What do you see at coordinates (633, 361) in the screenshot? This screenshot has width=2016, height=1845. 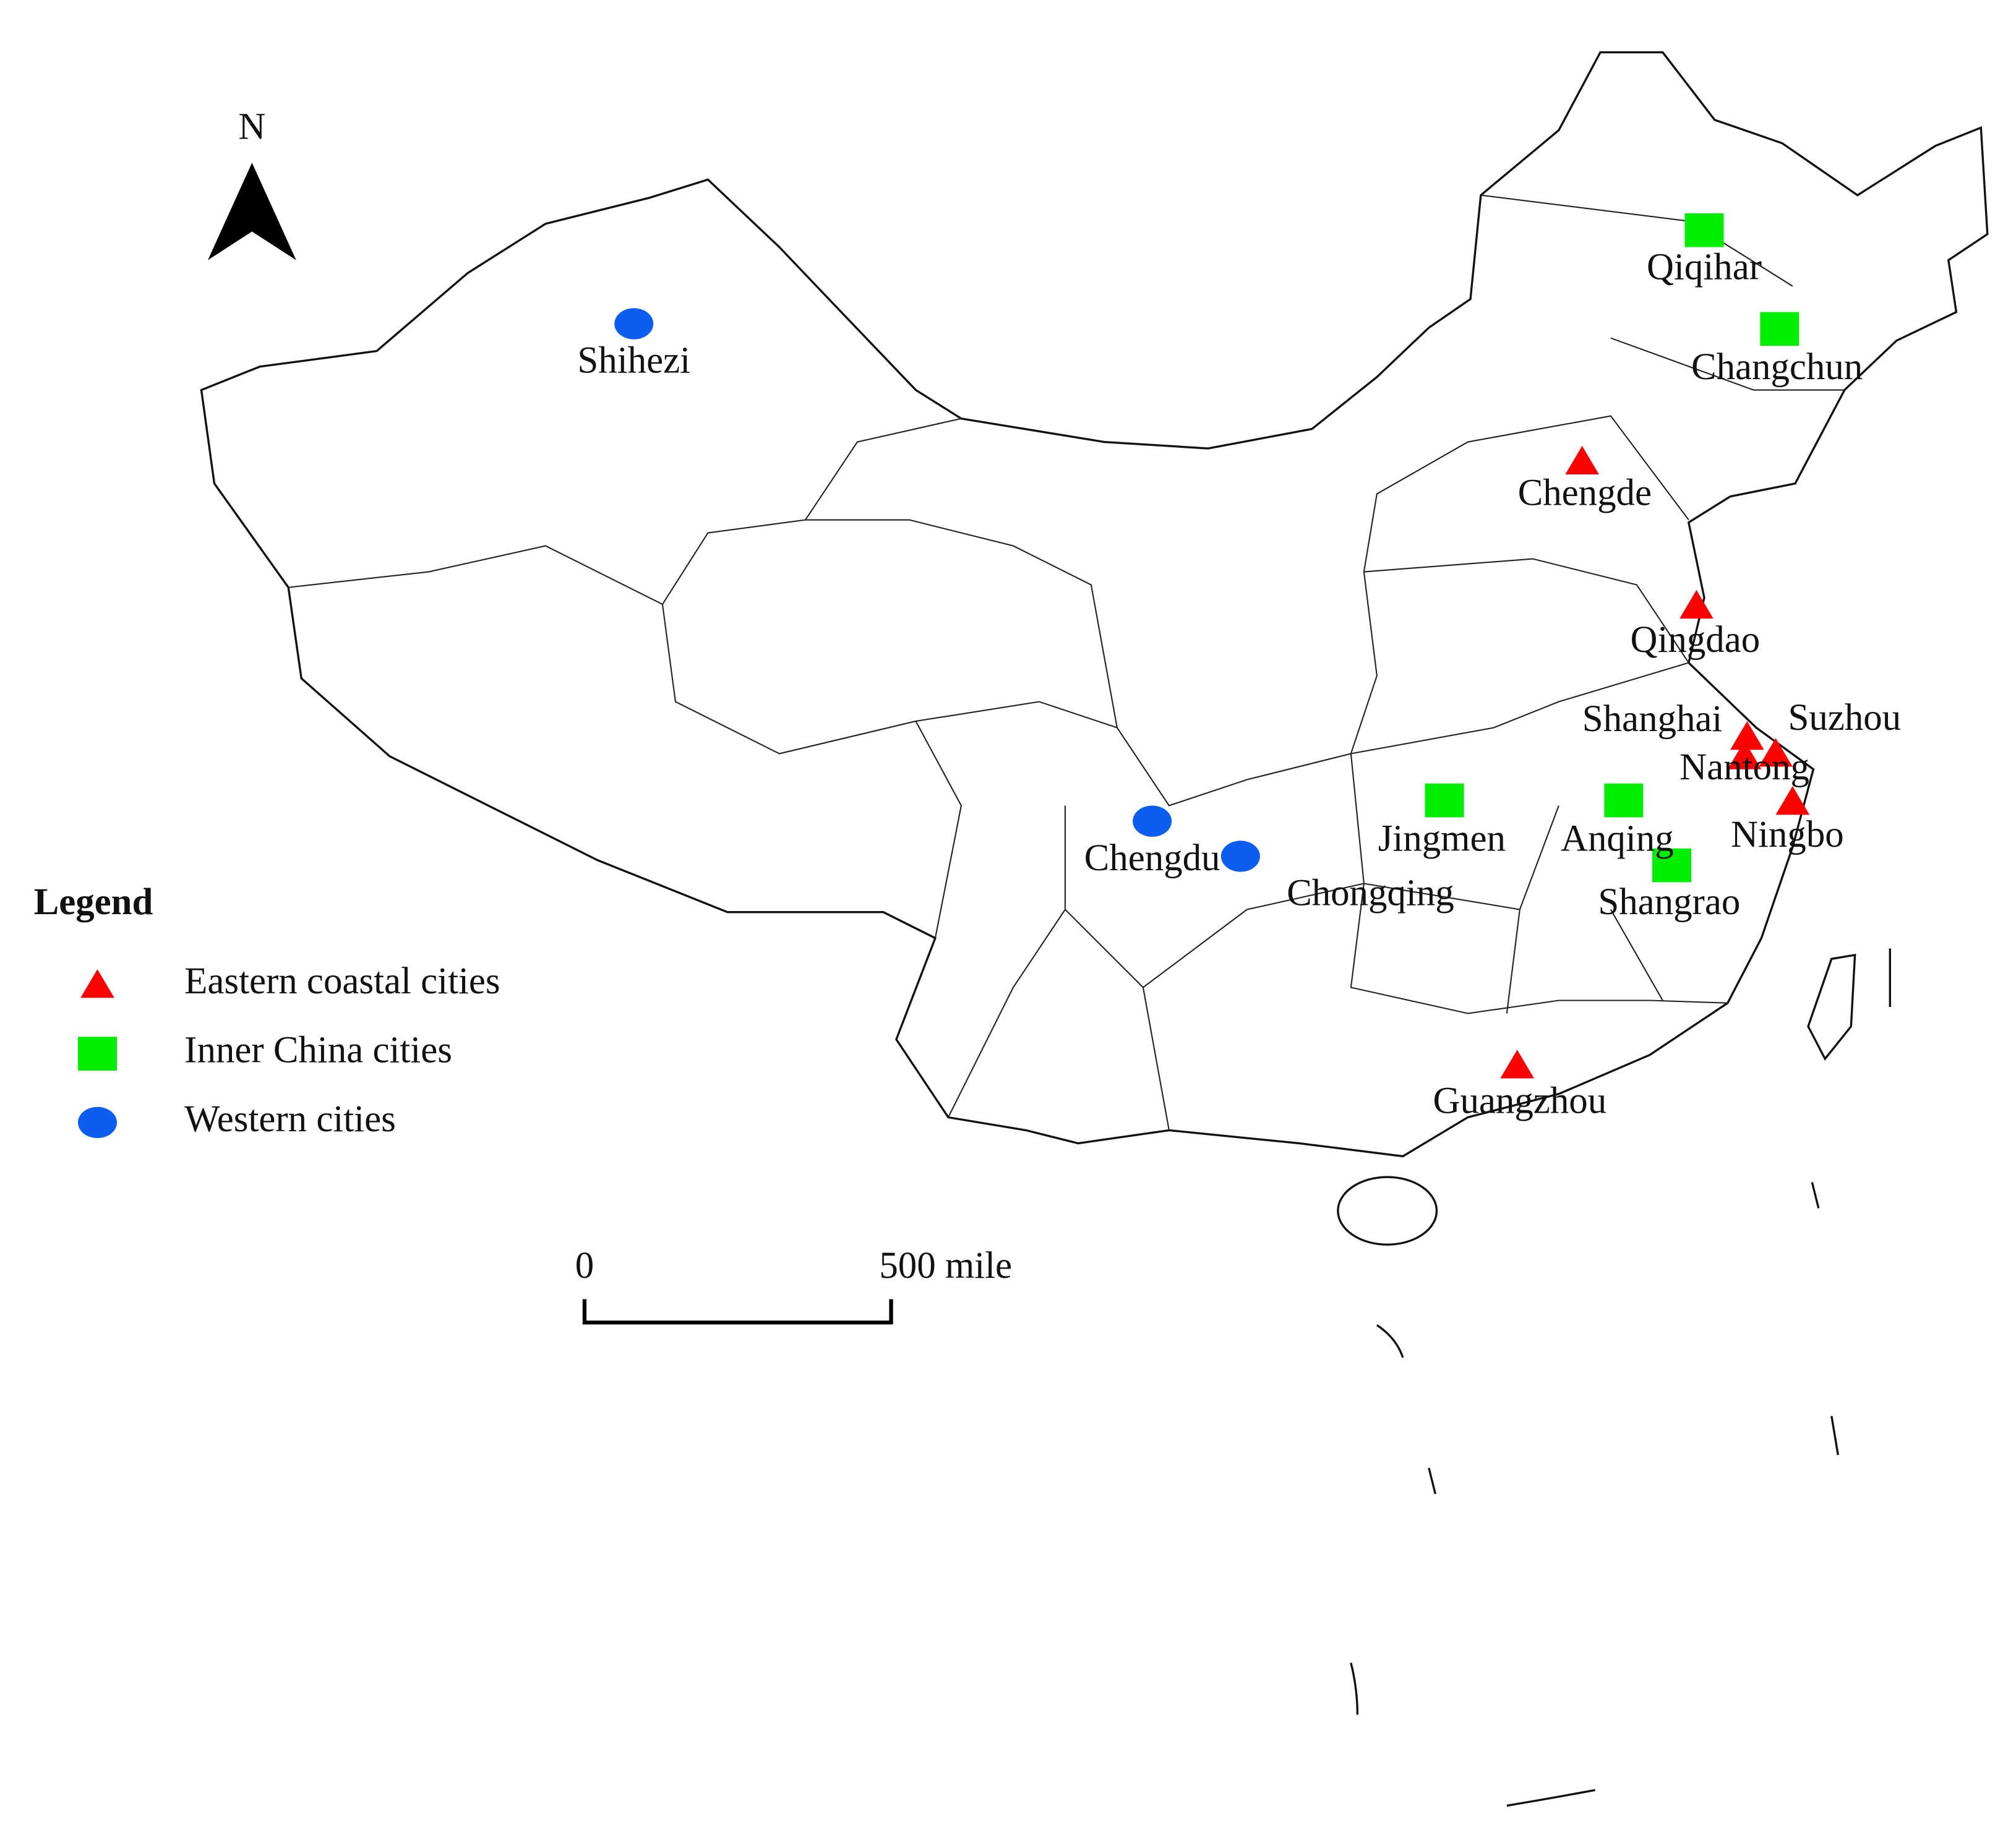 I see `city-label: Shihezi` at bounding box center [633, 361].